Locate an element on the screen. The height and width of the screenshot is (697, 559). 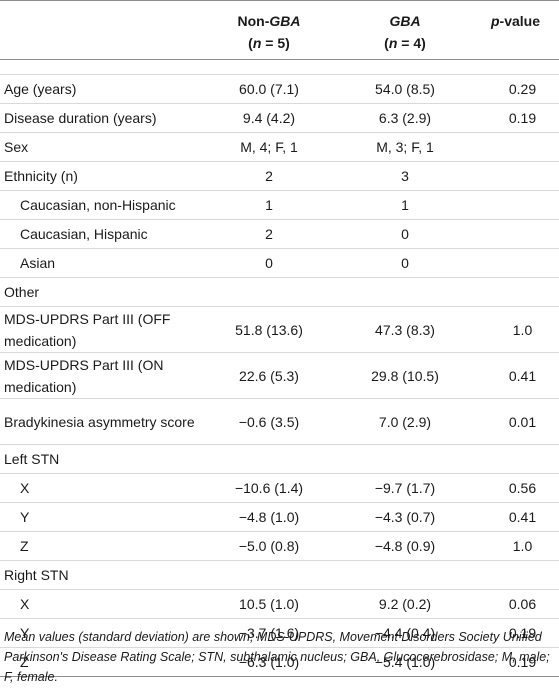
non-gba-value: 9.4 (4.2) is located at coordinates (269, 118).